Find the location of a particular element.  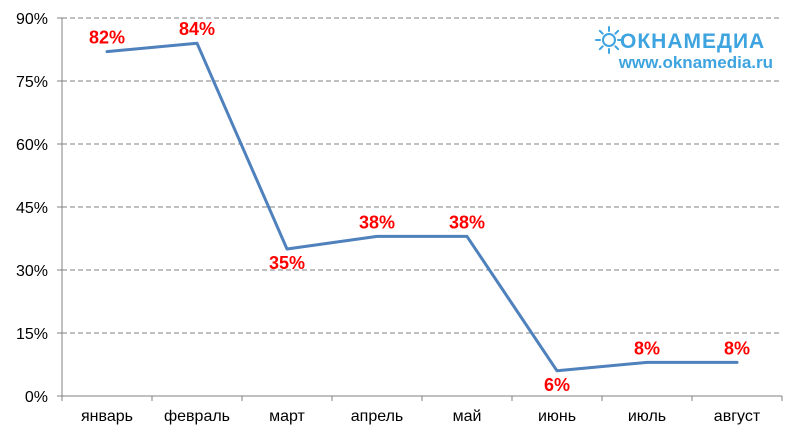

data-label: 84% is located at coordinates (197, 29).